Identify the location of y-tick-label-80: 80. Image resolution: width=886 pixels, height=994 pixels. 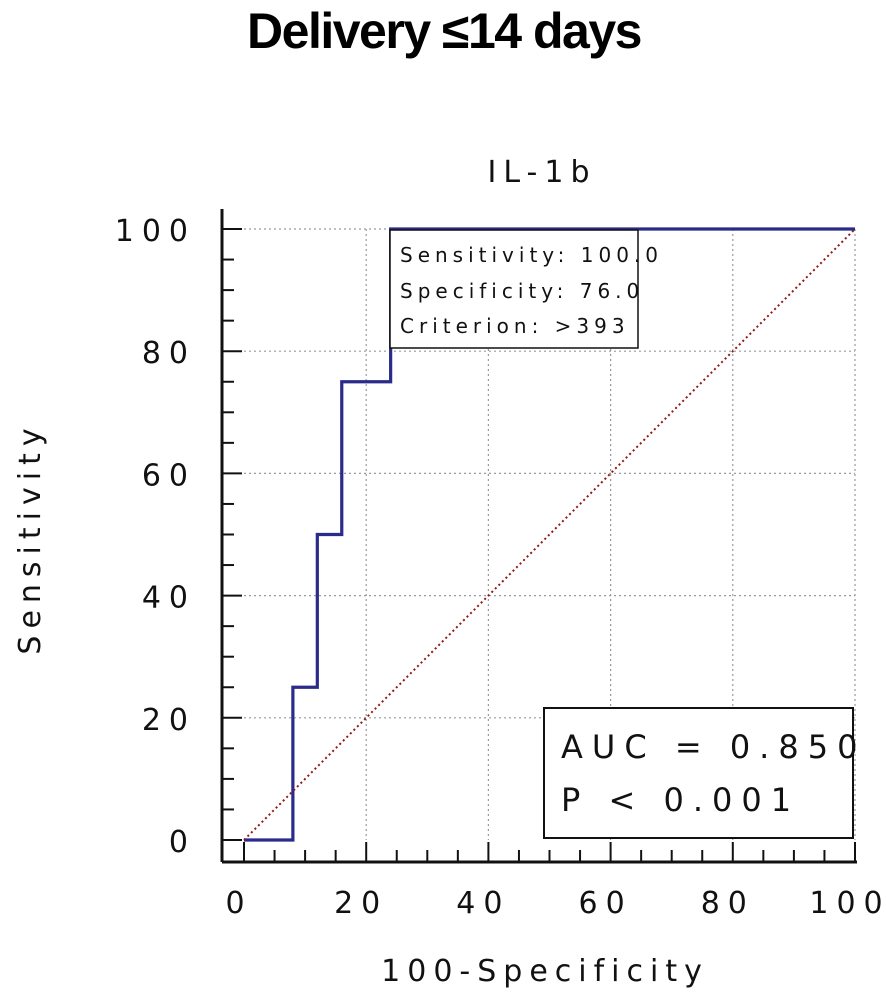
(169, 353).